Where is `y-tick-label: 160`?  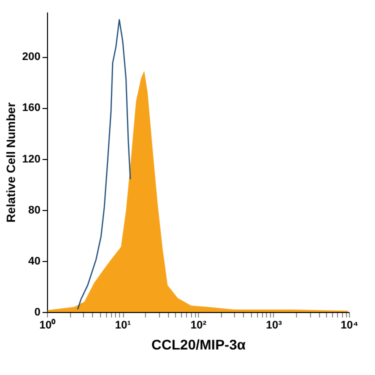
y-tick-label: 160 is located at coordinates (31, 108).